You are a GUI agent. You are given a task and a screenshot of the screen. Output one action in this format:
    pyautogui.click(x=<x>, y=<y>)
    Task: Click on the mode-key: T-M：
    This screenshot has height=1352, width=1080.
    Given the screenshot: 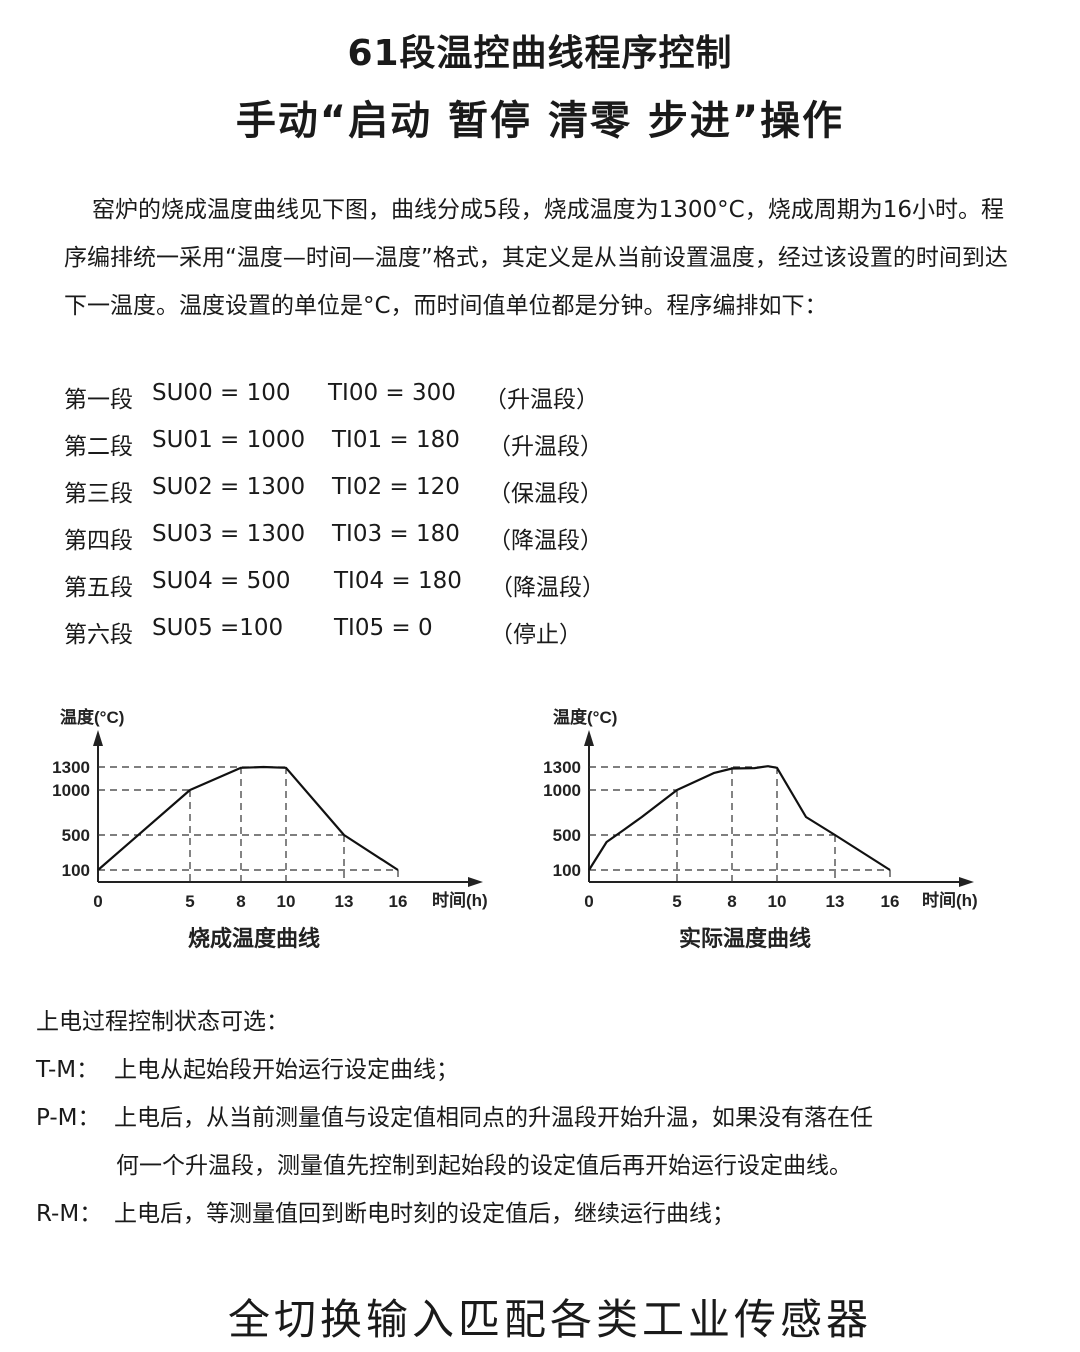 What is the action you would take?
    pyautogui.click(x=68, y=1070)
    